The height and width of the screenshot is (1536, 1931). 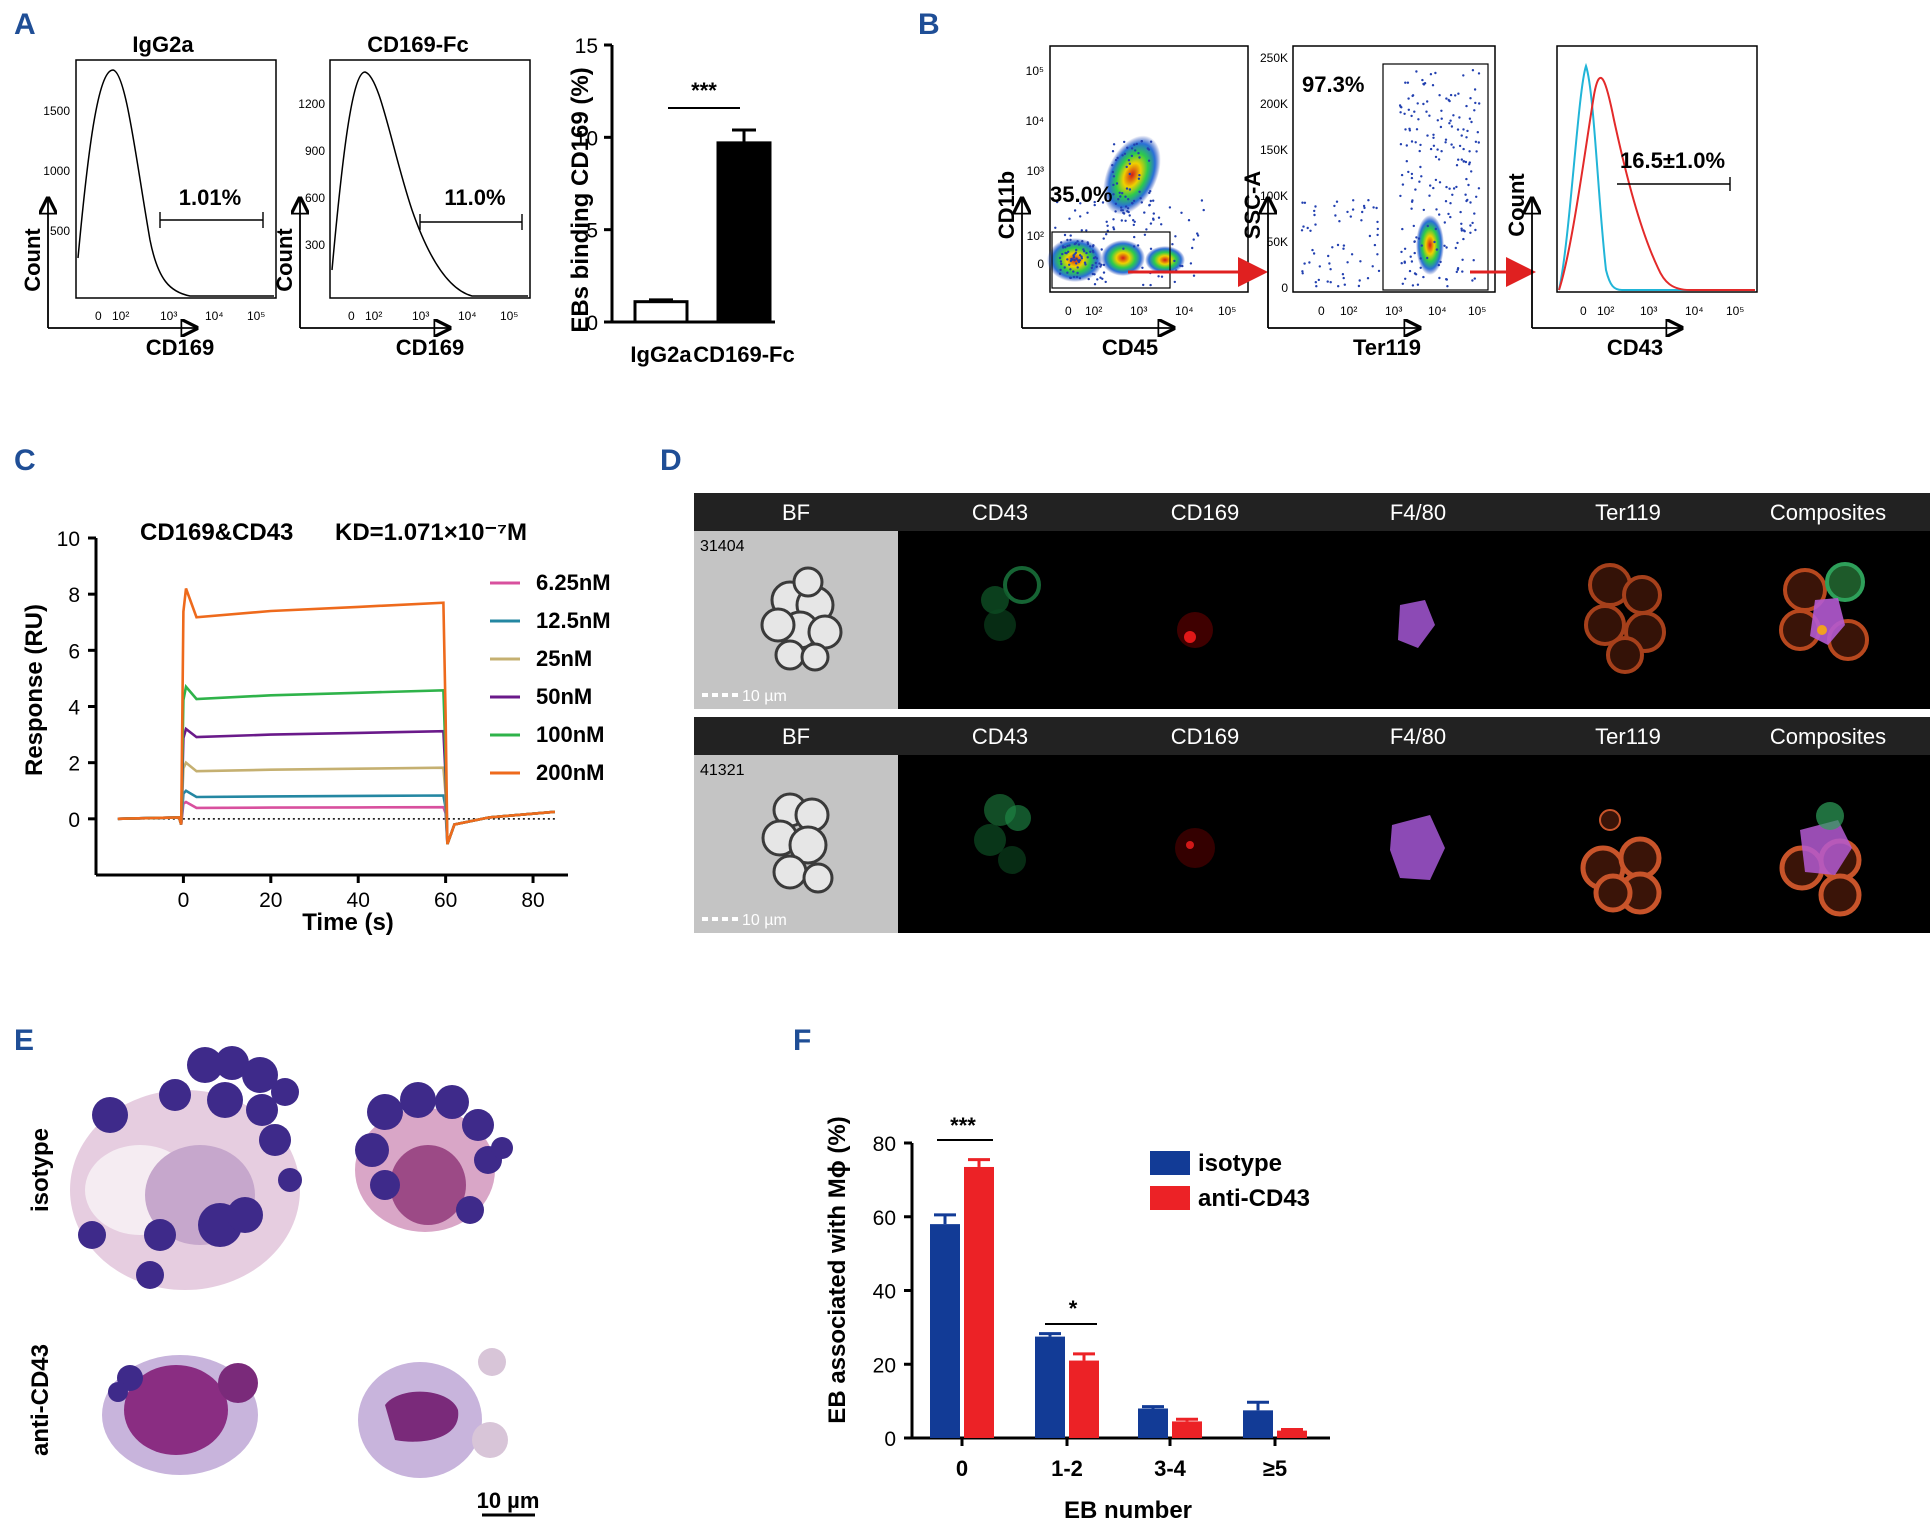 I want to click on hist2-xtick: 10³, so click(x=420, y=316).